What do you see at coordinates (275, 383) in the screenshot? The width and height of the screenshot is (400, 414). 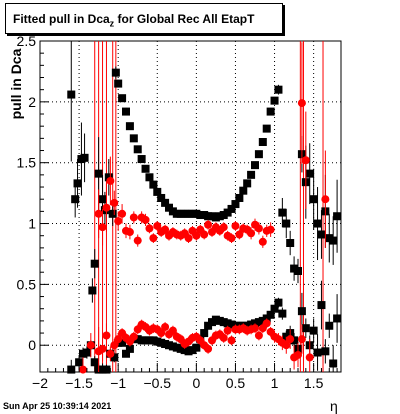 I see `x-tick-label: 1` at bounding box center [275, 383].